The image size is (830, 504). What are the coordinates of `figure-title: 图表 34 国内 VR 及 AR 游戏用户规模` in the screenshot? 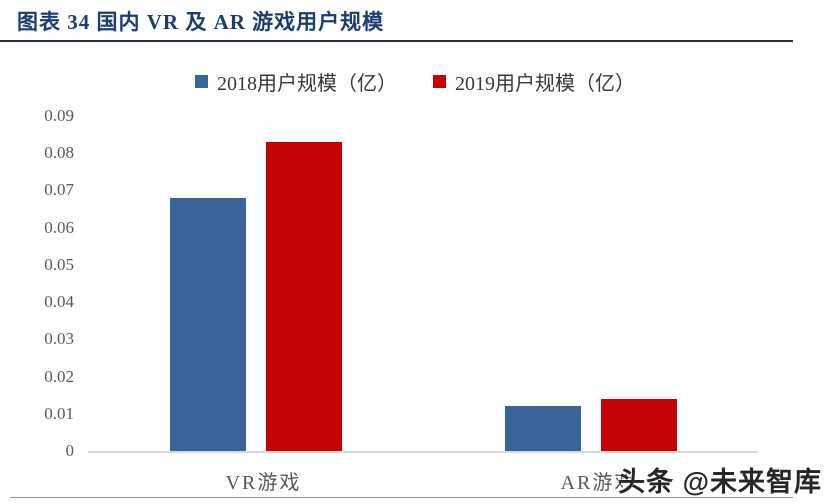 It's located at (201, 22).